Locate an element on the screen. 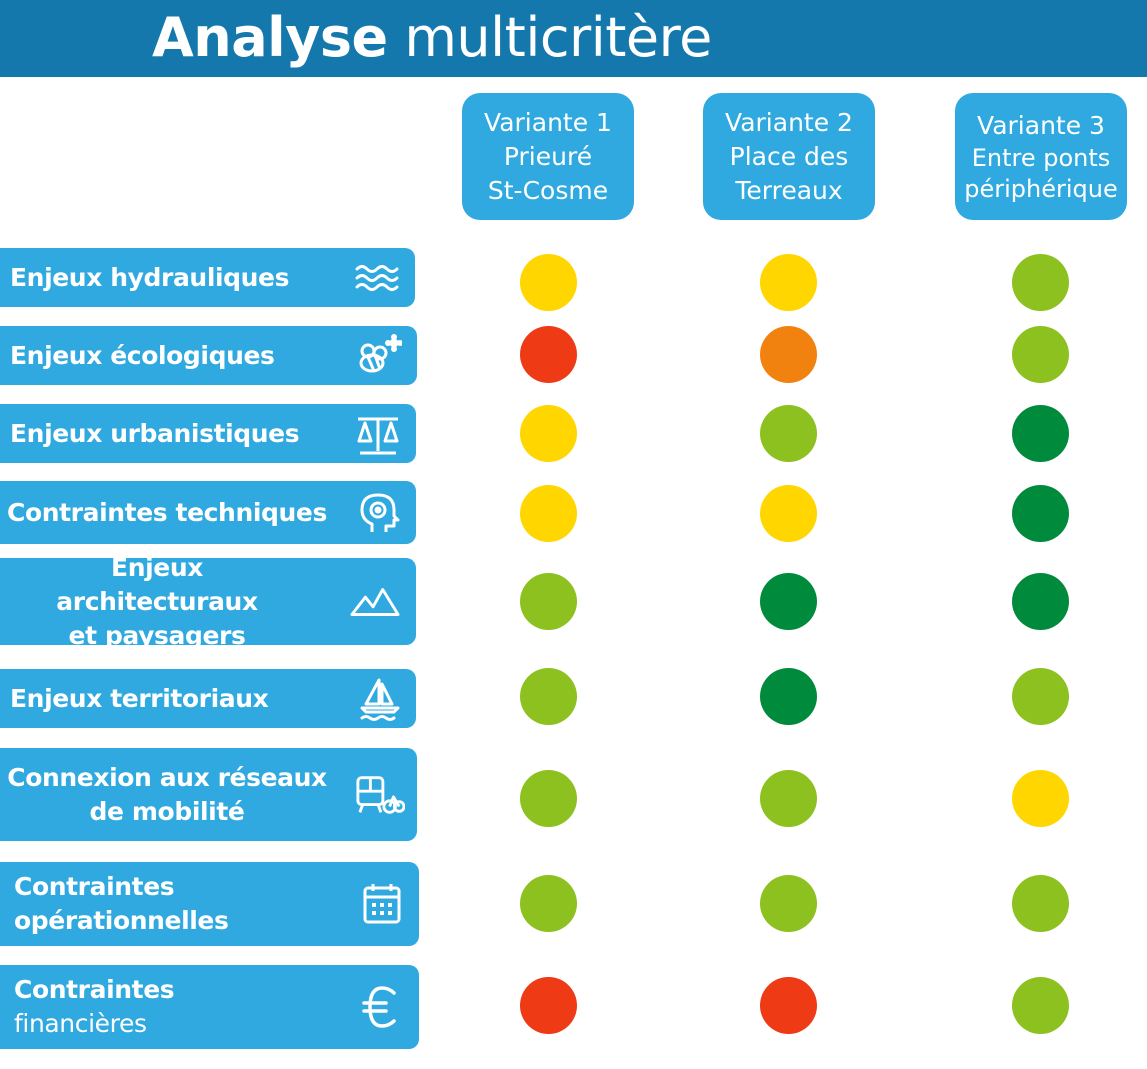 The height and width of the screenshot is (1069, 1147). sailboat-icon is located at coordinates (380, 699).